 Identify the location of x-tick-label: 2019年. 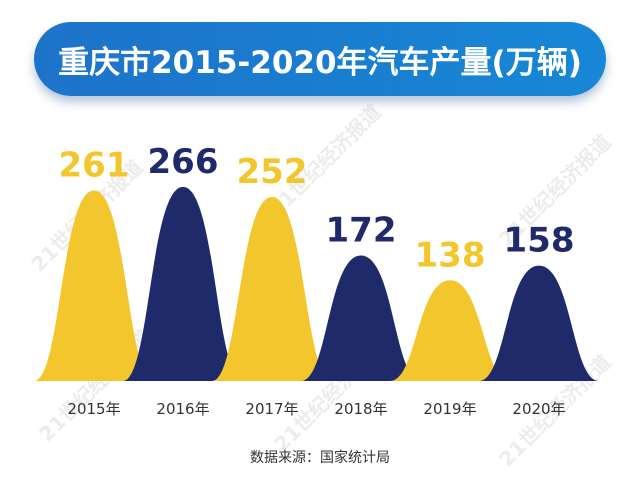
(449, 409).